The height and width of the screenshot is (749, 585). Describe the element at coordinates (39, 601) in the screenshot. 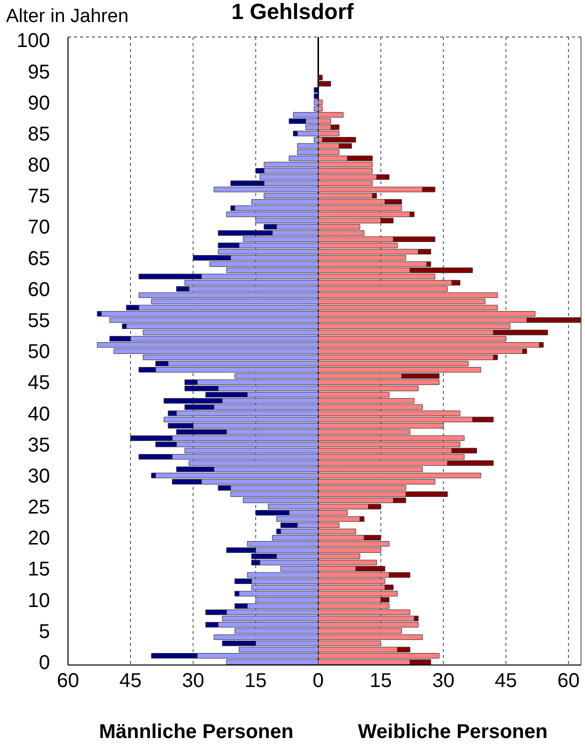

I see `y-tick-label: 10` at that location.